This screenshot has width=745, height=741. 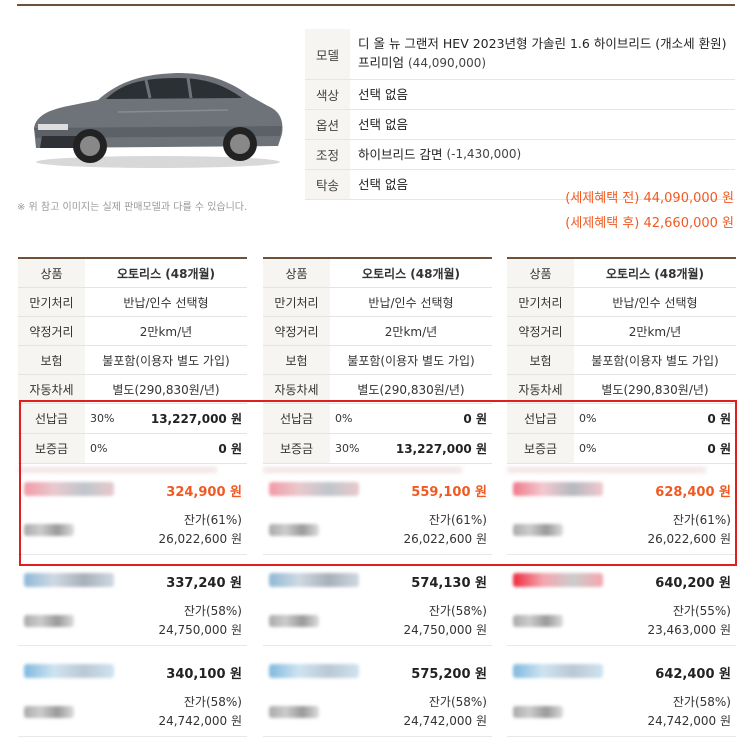 I want to click on plan-row-deposit: 보증금 30% 13,227,000 원, so click(x=377, y=449).